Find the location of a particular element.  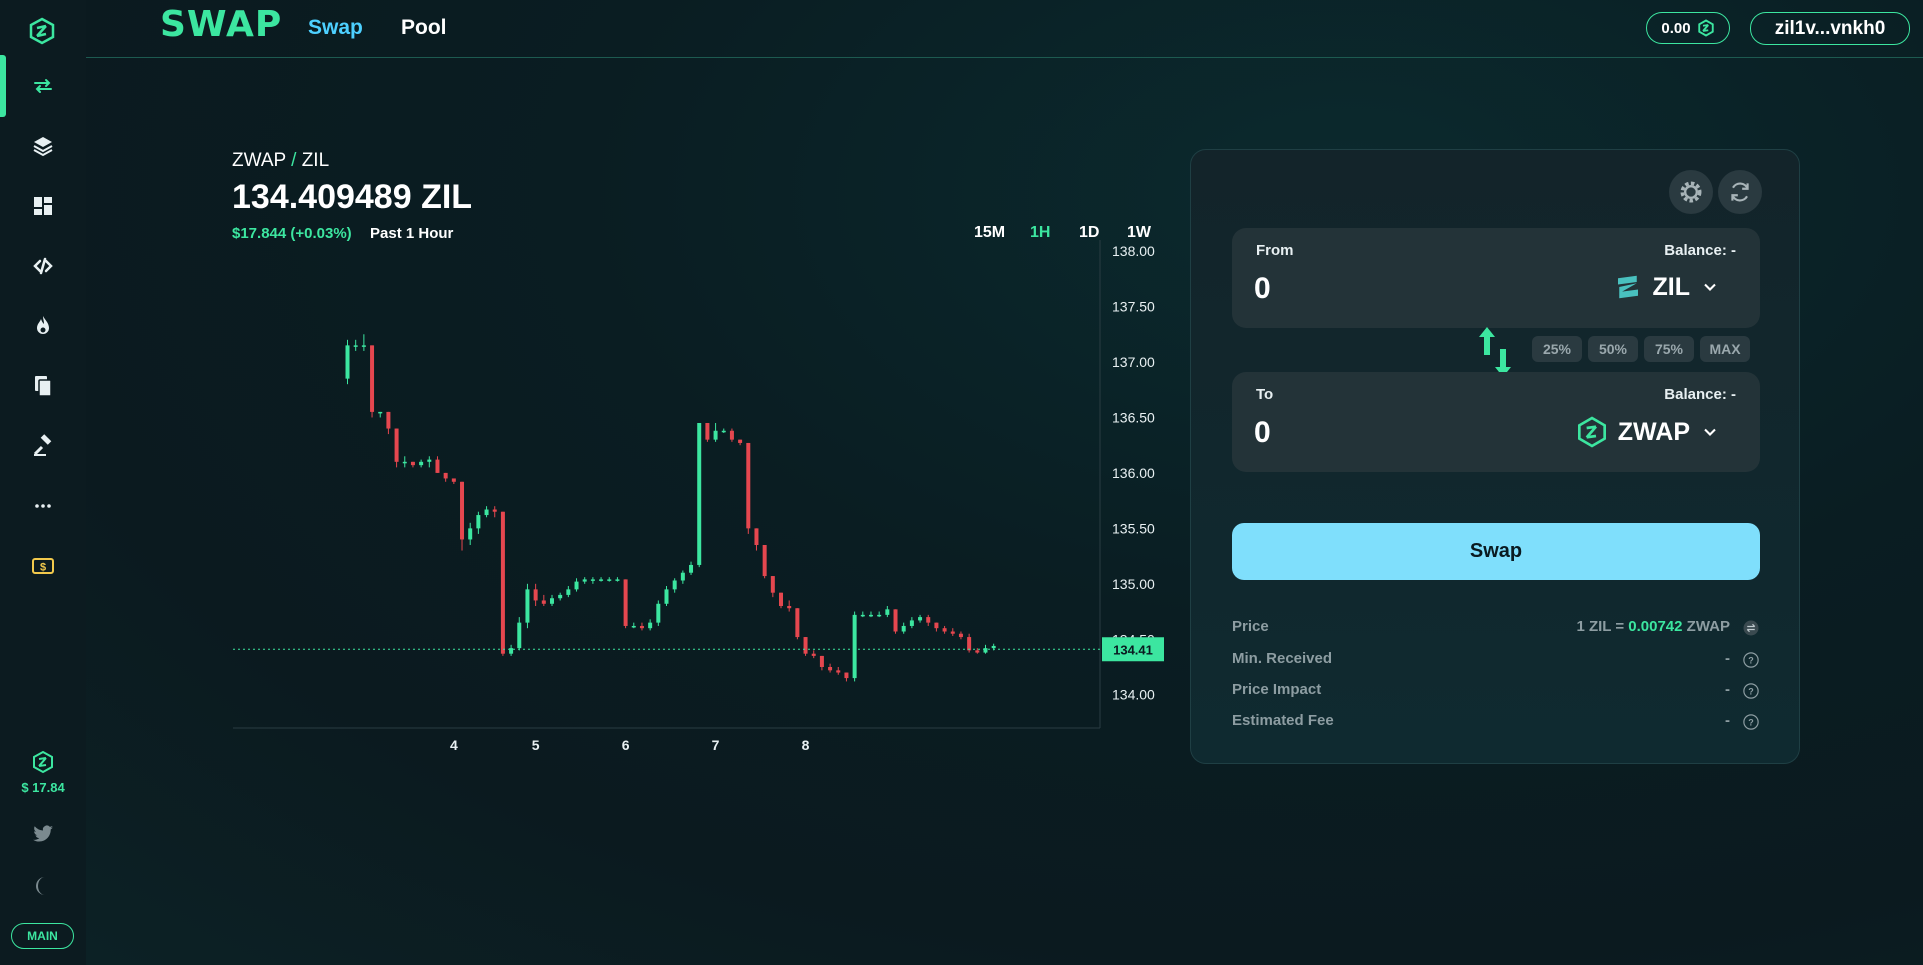

current-price-tag is located at coordinates (1133, 649).